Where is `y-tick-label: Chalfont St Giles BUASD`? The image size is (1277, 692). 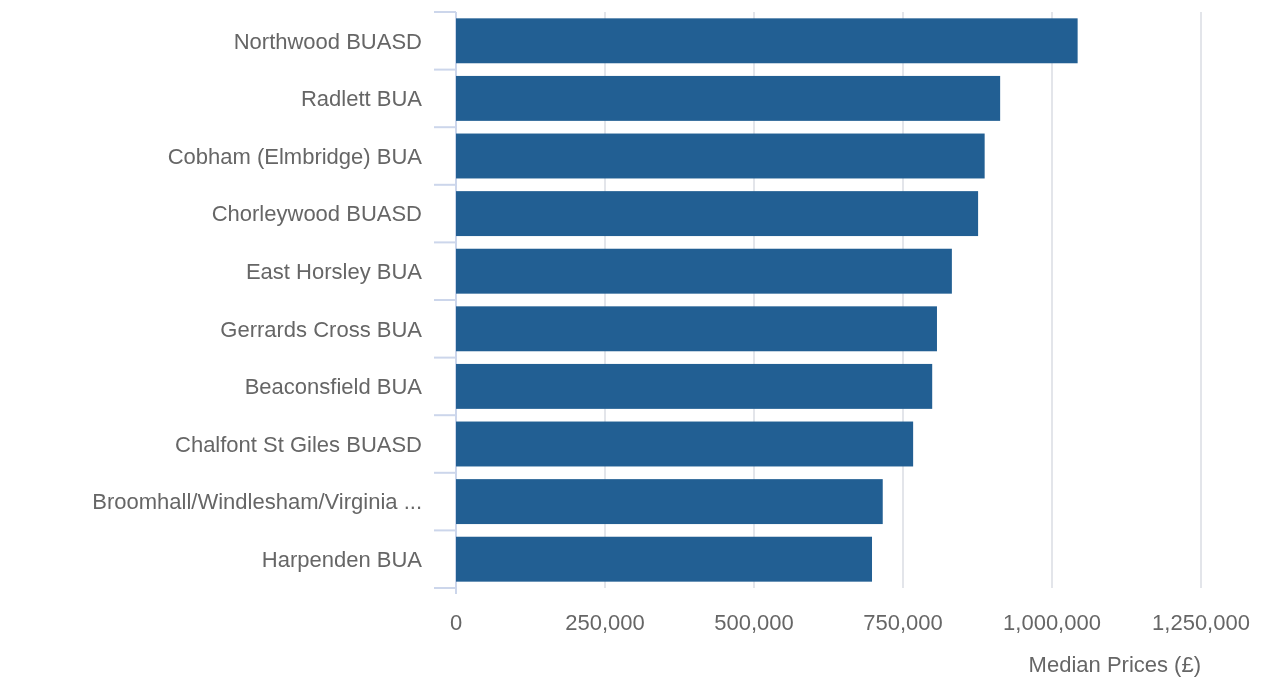 y-tick-label: Chalfont St Giles BUASD is located at coordinates (298, 444).